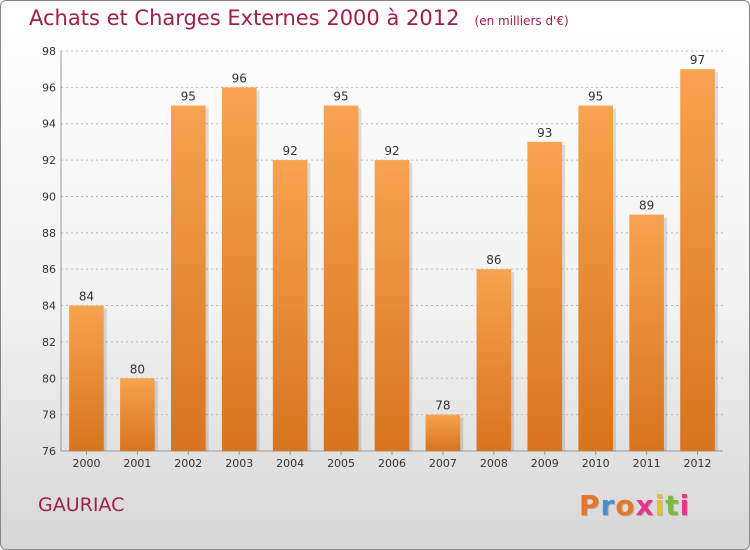 This screenshot has height=550, width=750. I want to click on y-tick-label: 86, so click(49, 269).